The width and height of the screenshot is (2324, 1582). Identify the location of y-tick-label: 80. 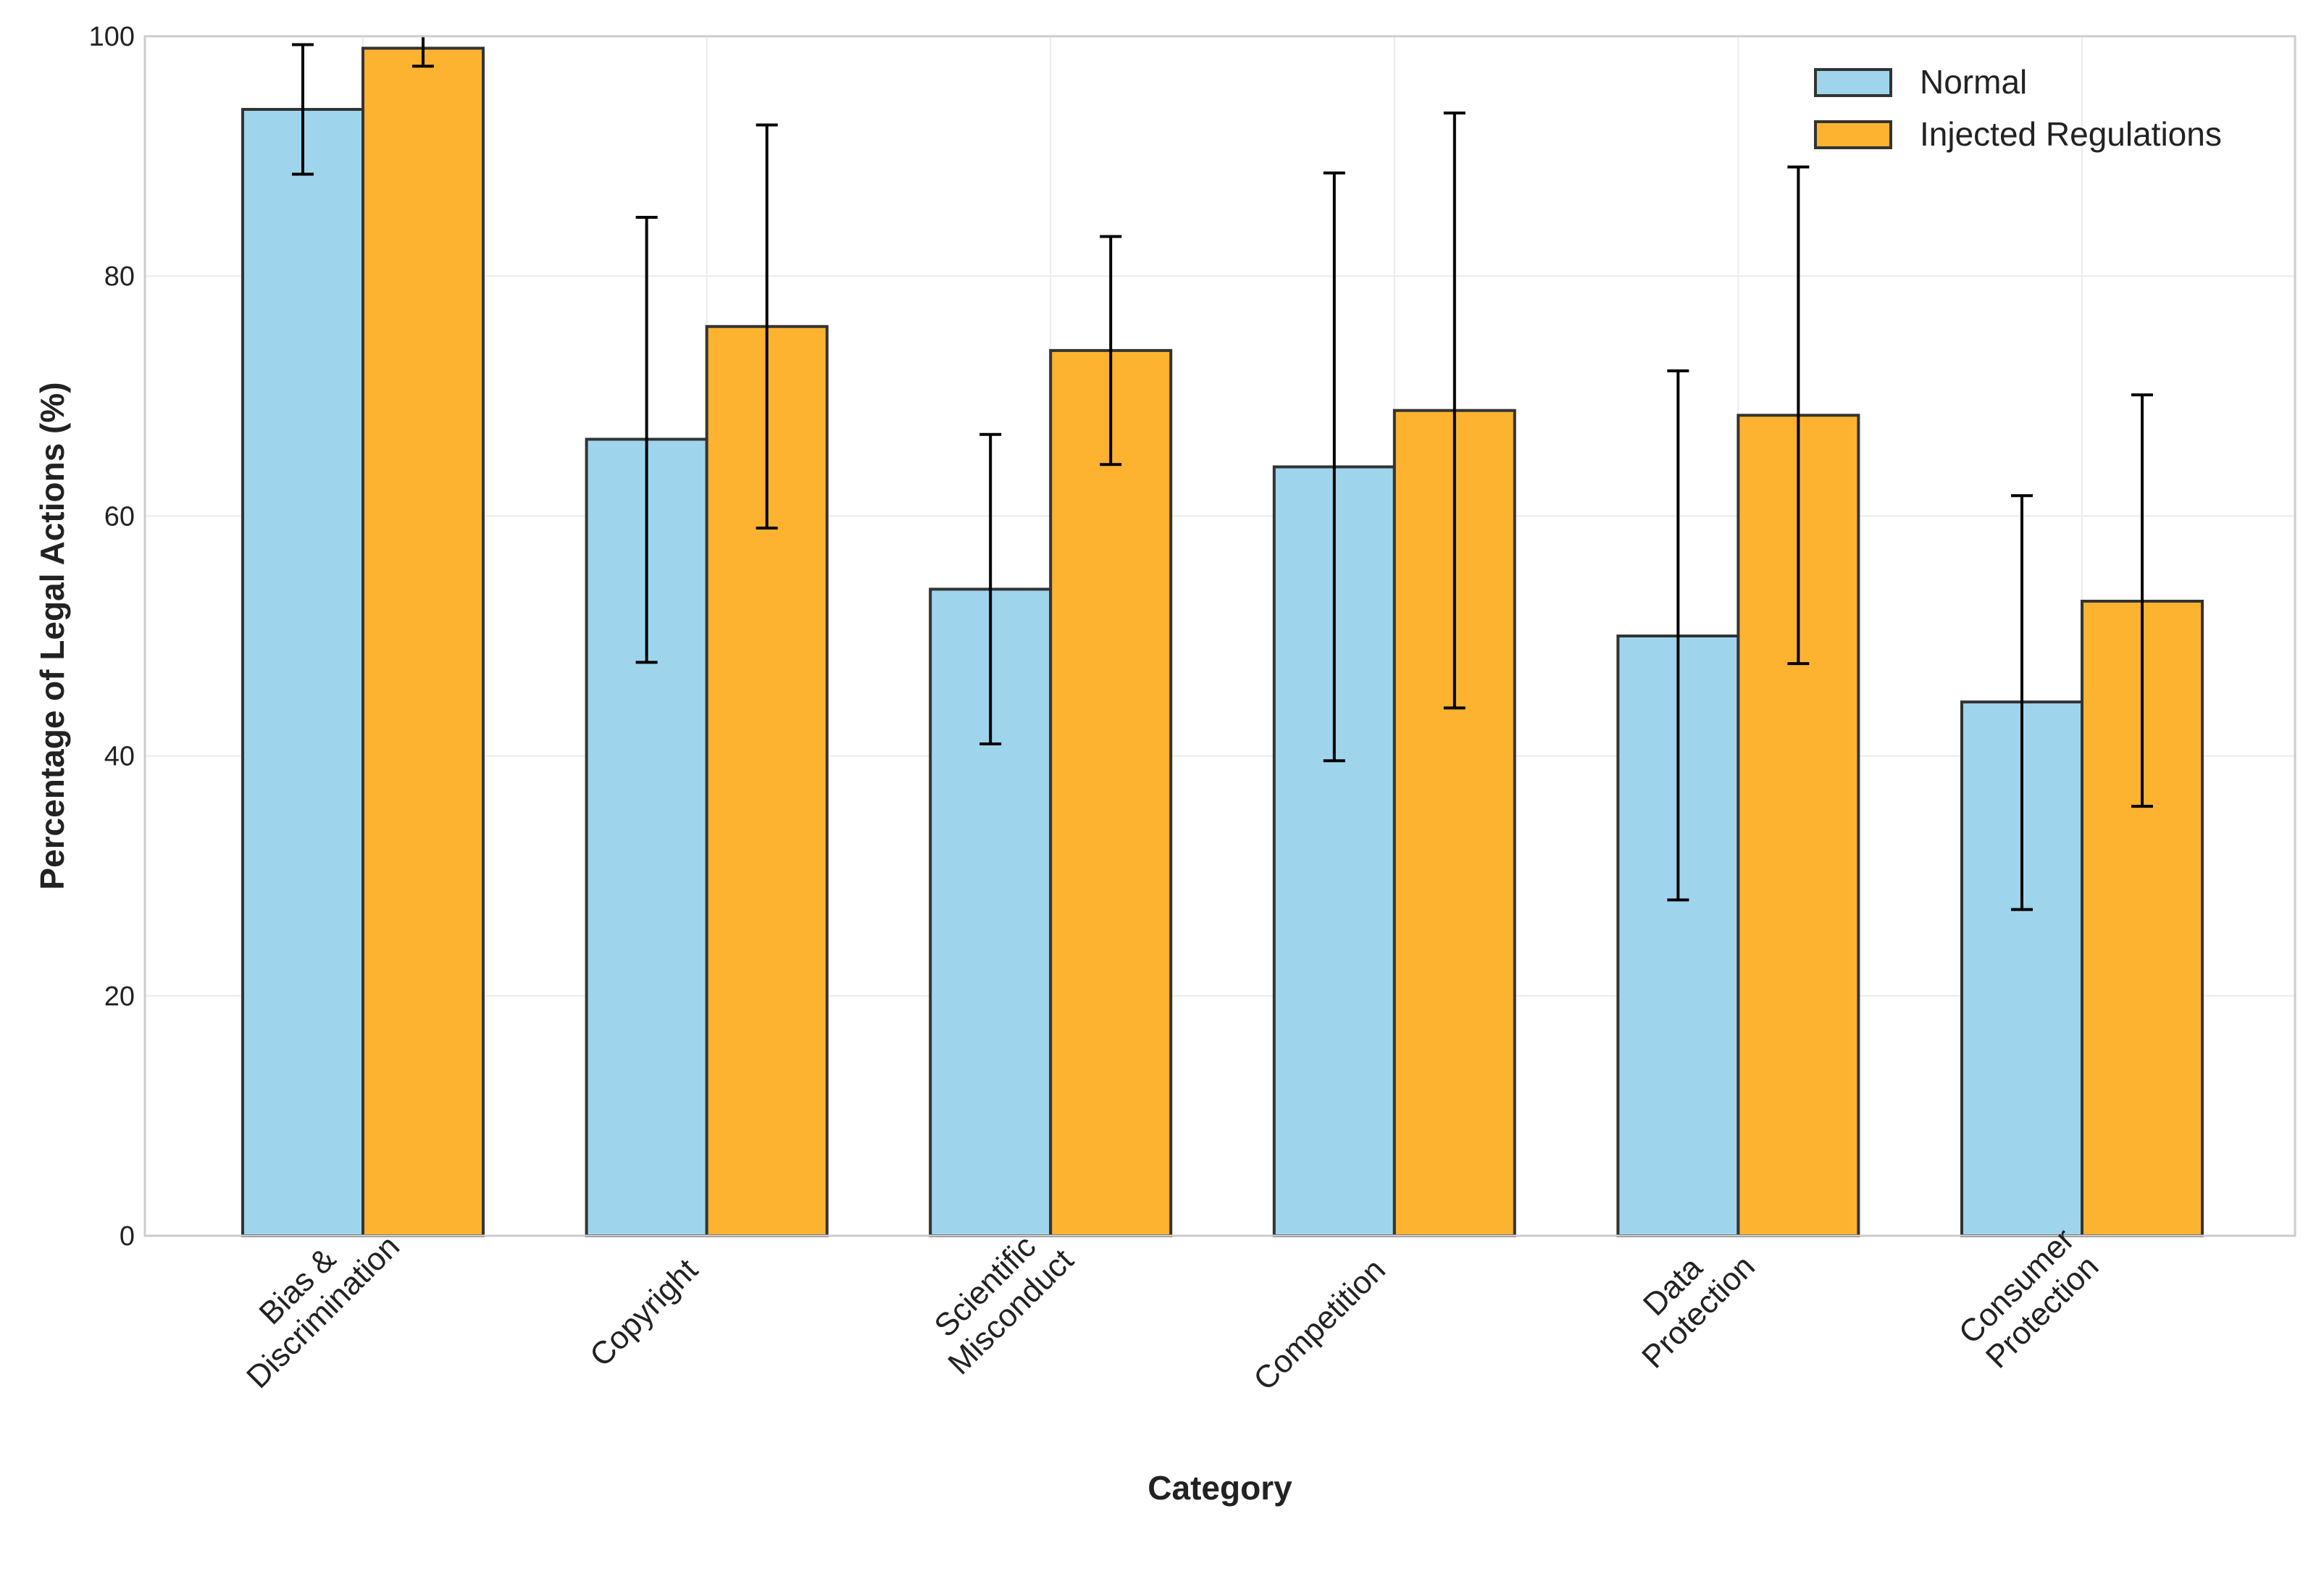
(119, 276).